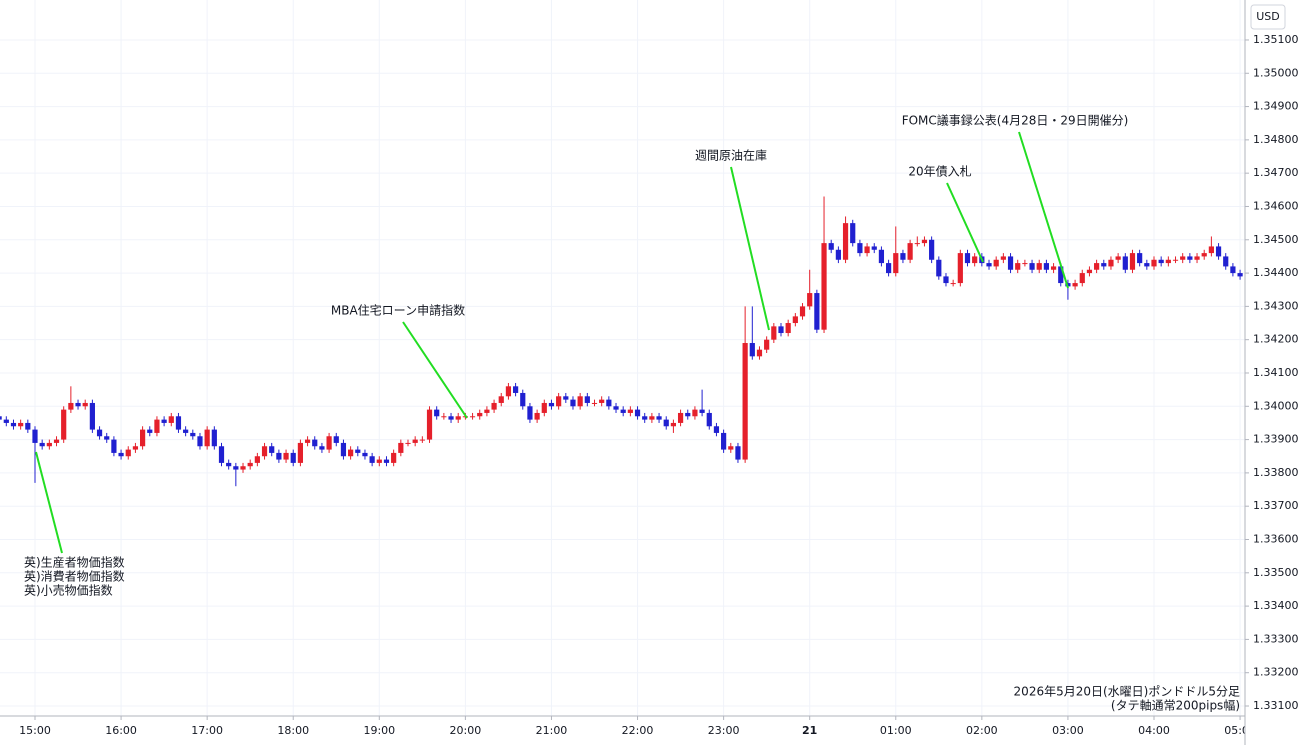 The image size is (1300, 745). I want to click on y-tick-label: 1.34600, so click(1276, 205).